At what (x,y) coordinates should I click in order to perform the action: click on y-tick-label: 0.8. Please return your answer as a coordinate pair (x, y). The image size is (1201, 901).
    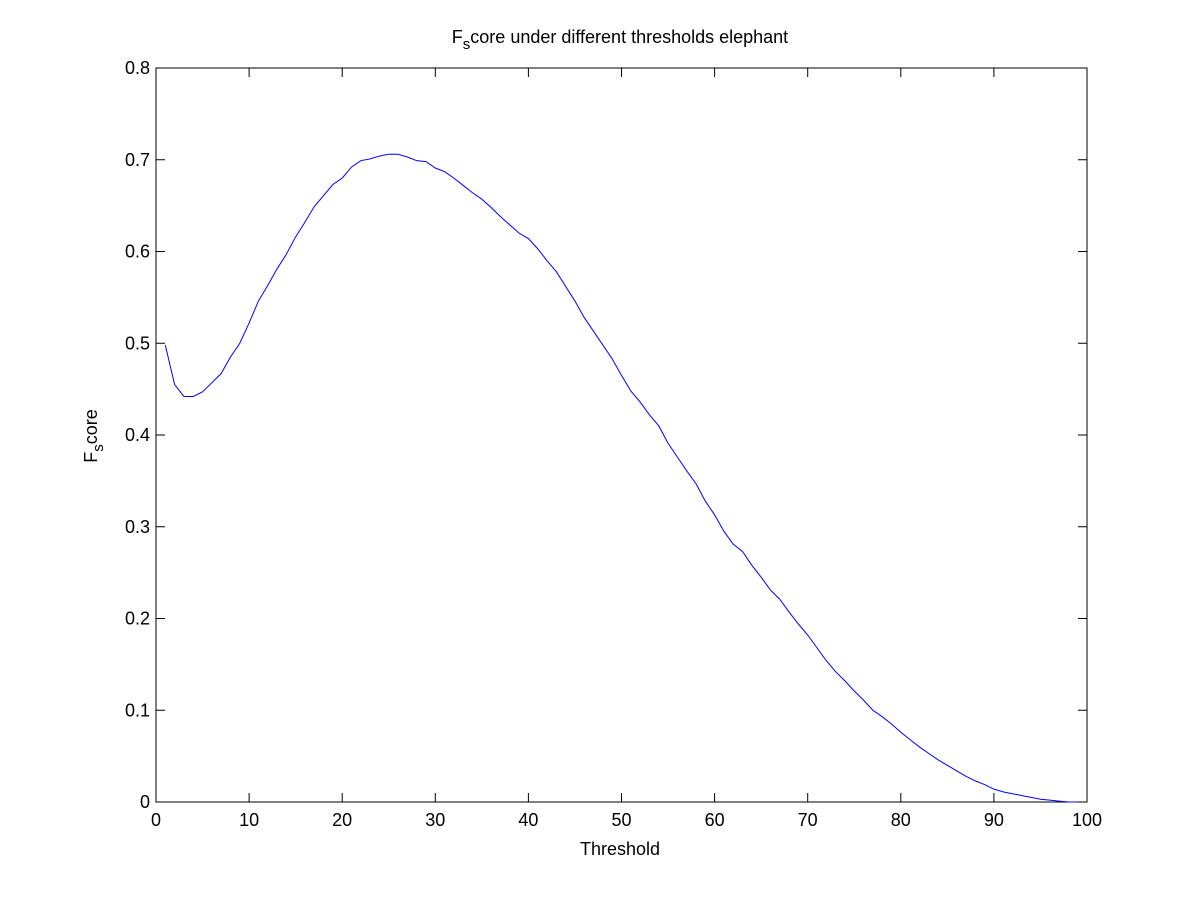
    Looking at the image, I should click on (137, 68).